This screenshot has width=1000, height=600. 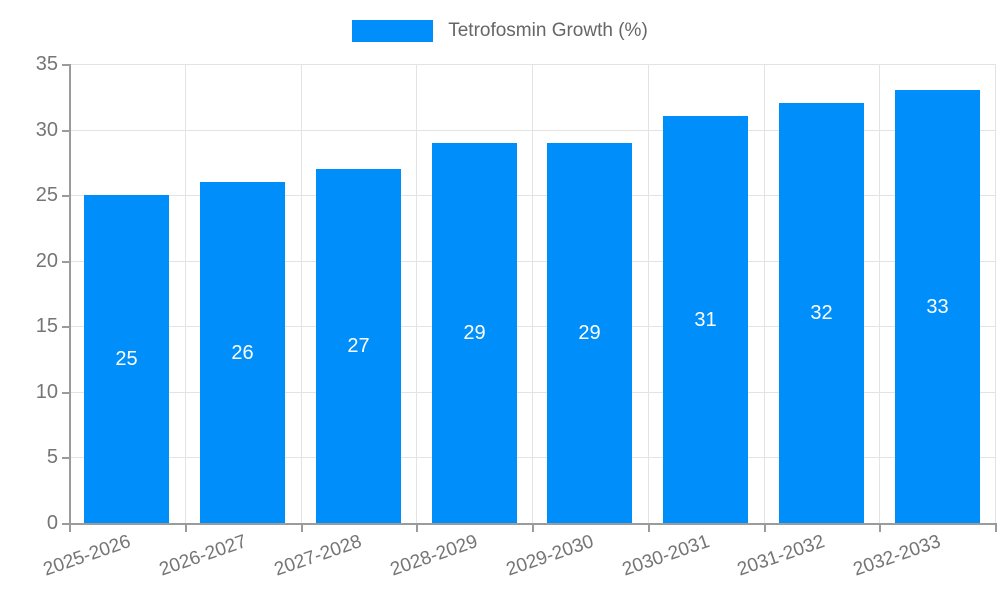 I want to click on y-tick-label: 30, so click(x=46, y=130).